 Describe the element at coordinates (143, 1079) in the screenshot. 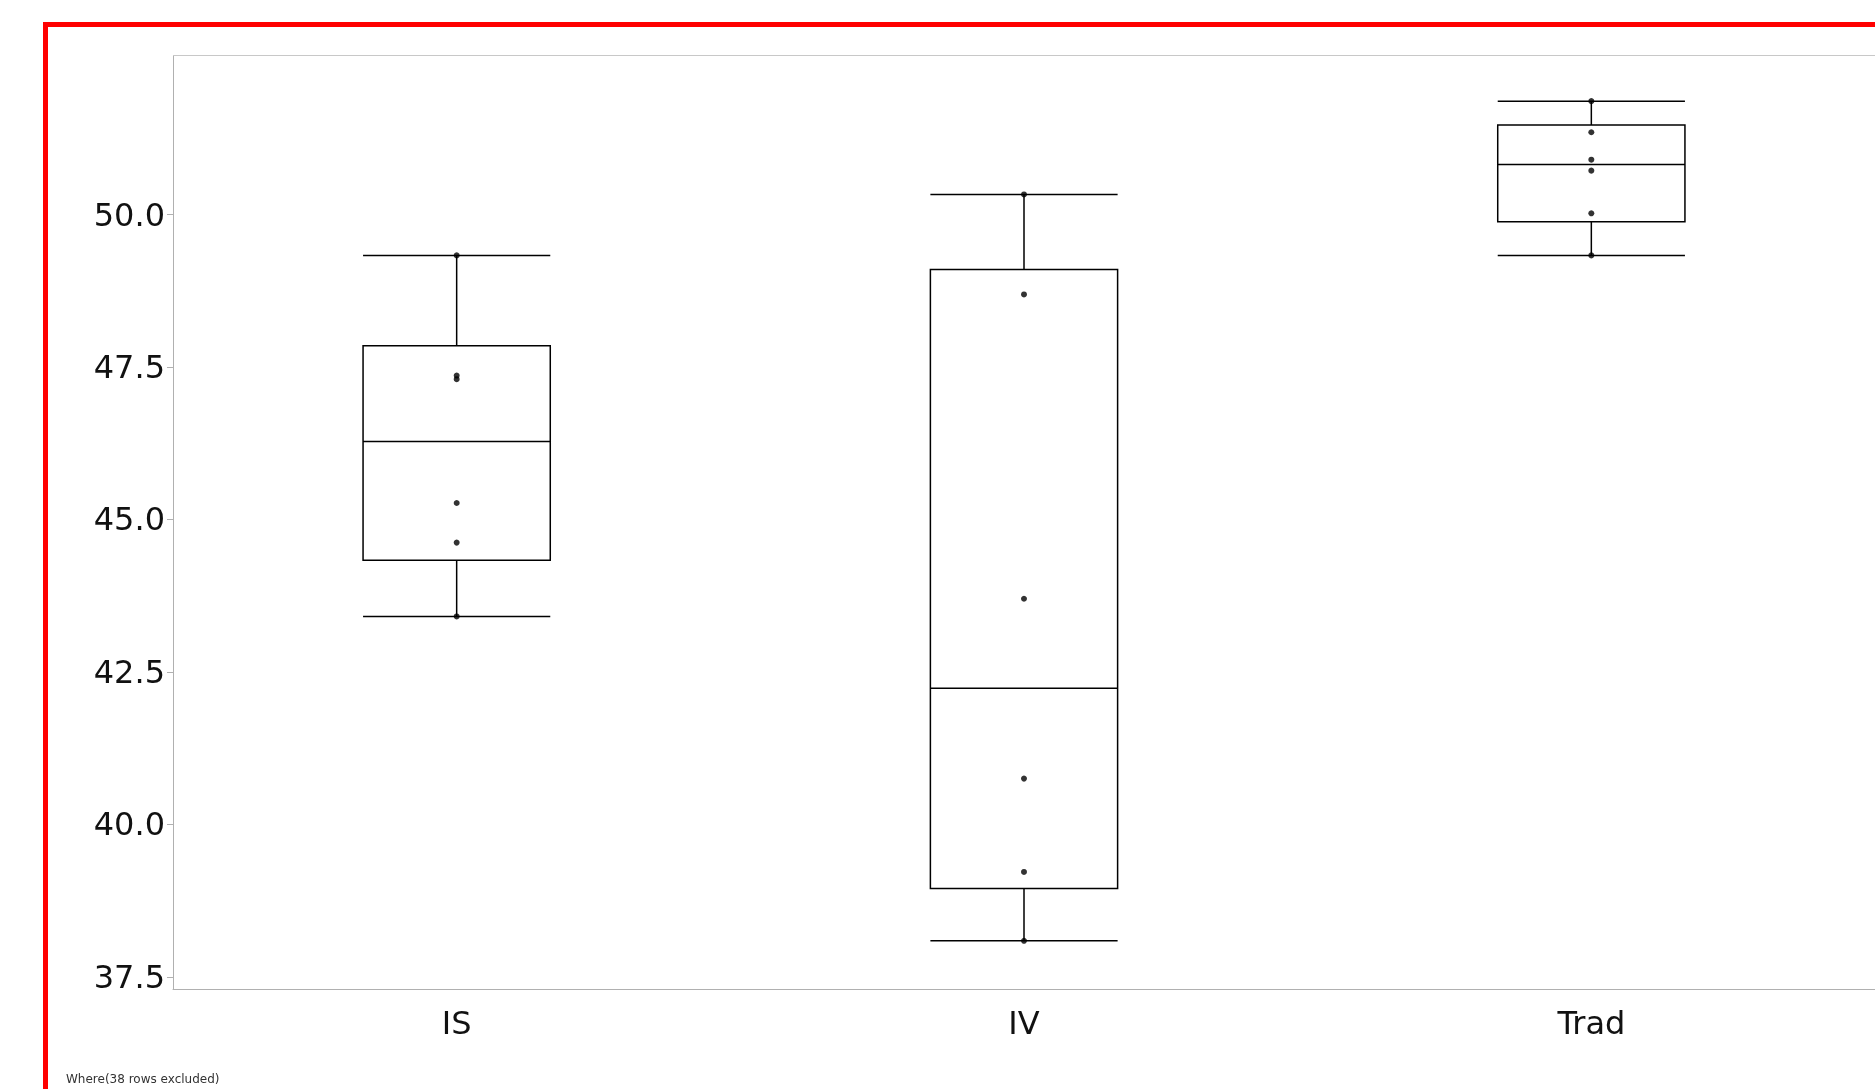

I see `text: Where(38 rows excluded)` at that location.